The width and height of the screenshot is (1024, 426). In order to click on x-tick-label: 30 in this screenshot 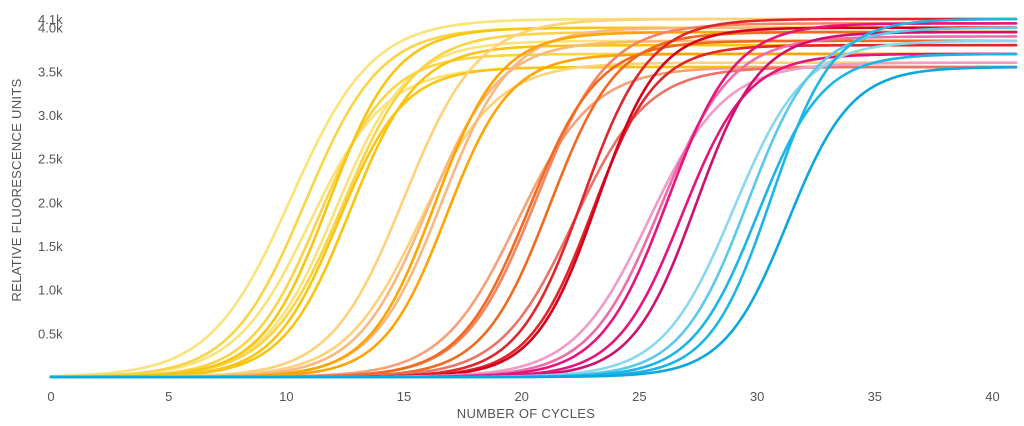, I will do `click(757, 396)`.